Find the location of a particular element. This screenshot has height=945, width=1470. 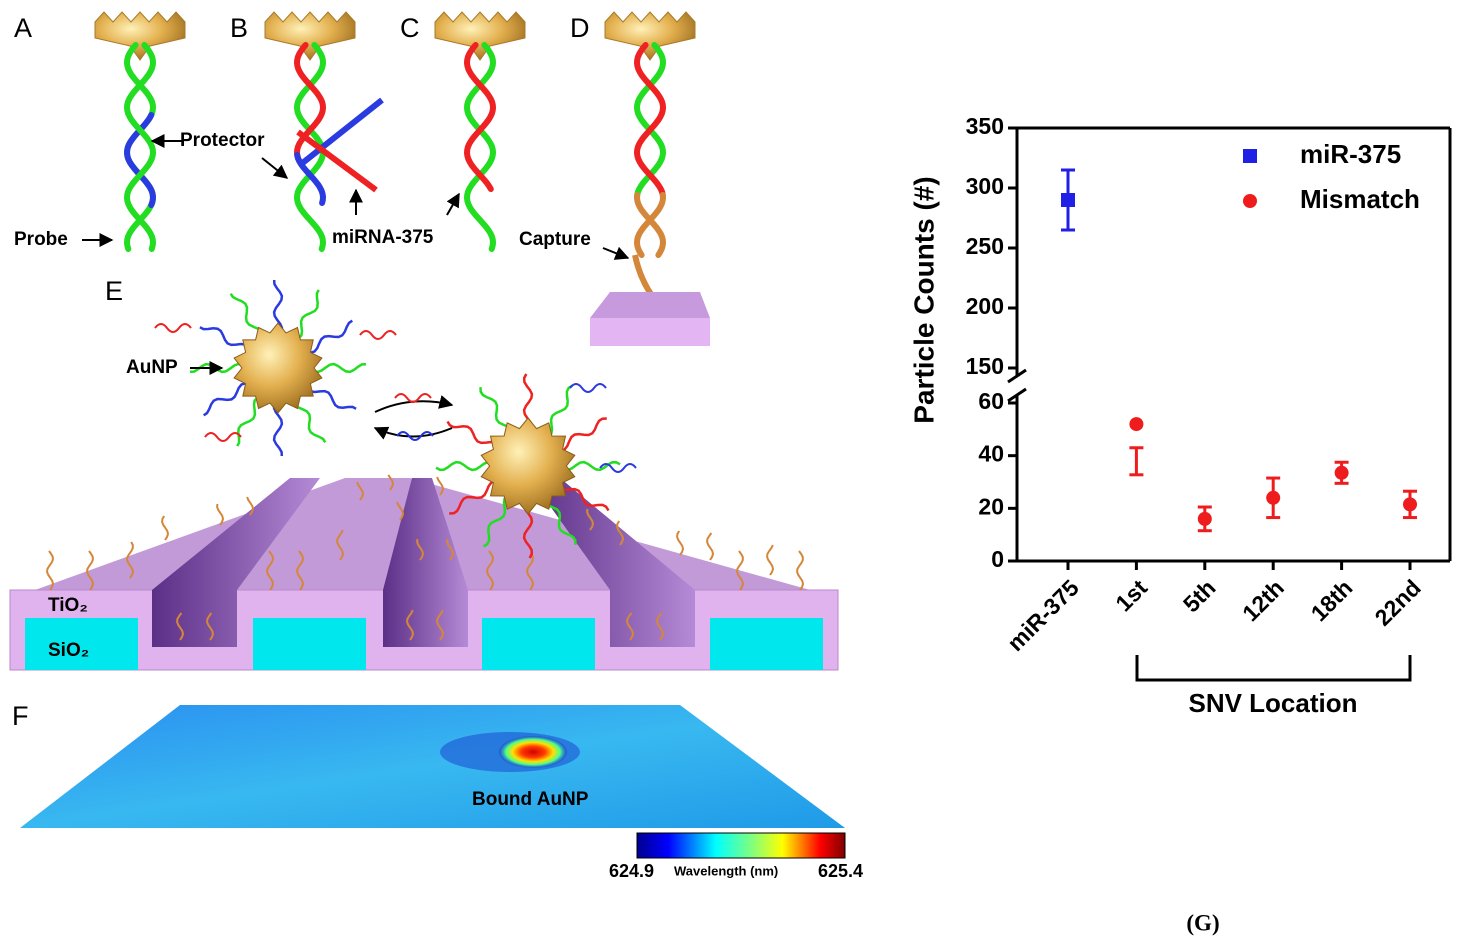

label: miRNA-375 is located at coordinates (383, 237).